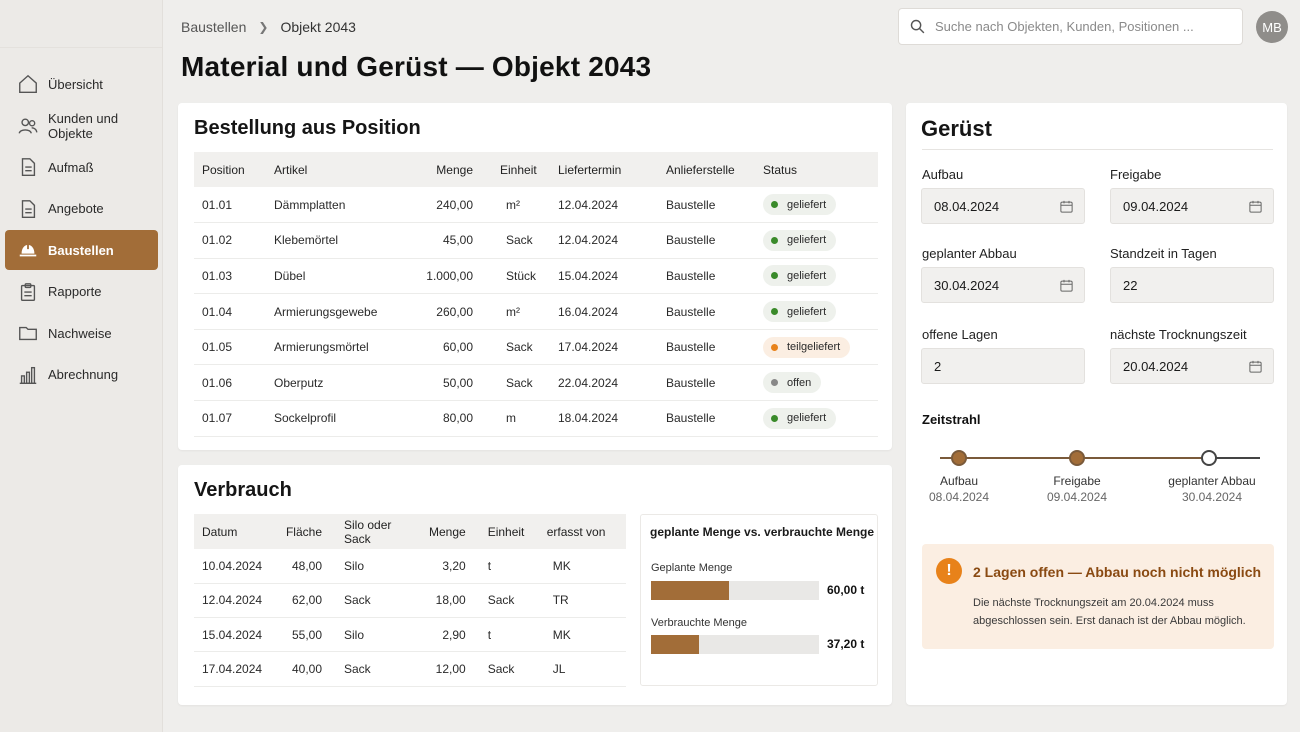 Image resolution: width=1300 pixels, height=732 pixels. What do you see at coordinates (699, 623) in the screenshot?
I see `bar-label-used: Verbrauchte Menge` at bounding box center [699, 623].